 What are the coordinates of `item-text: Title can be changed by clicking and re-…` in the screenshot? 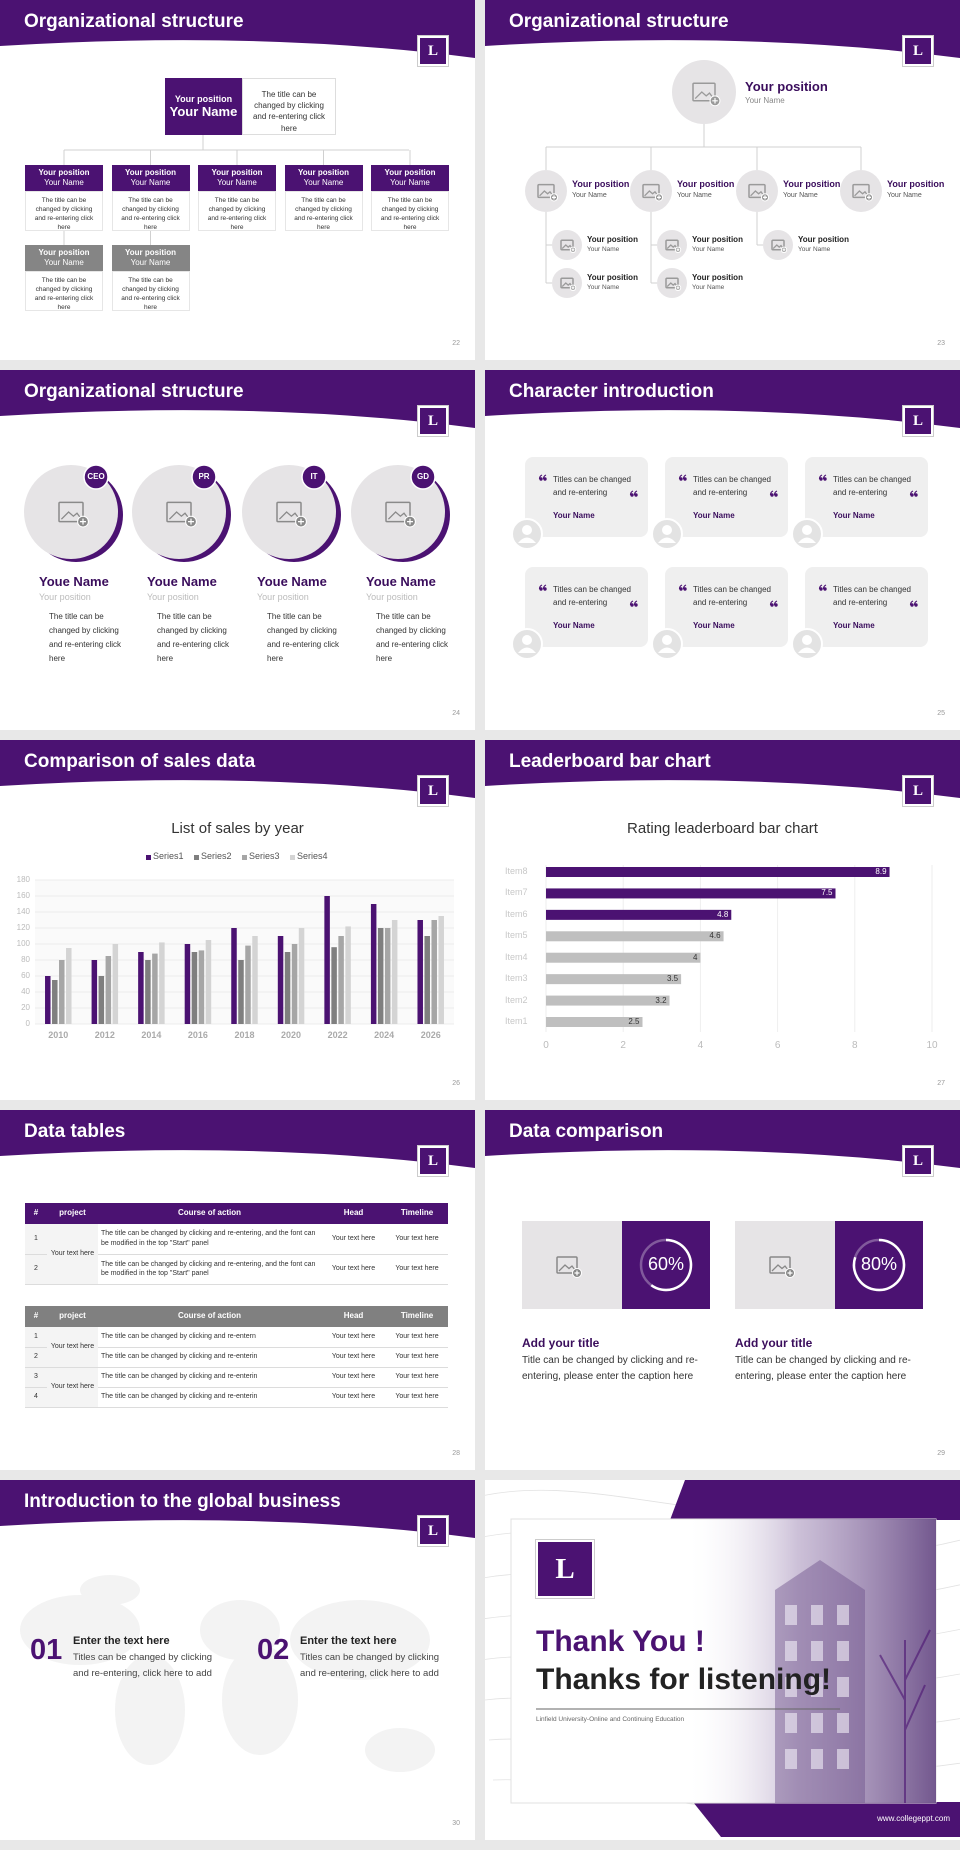 It's located at (610, 1368).